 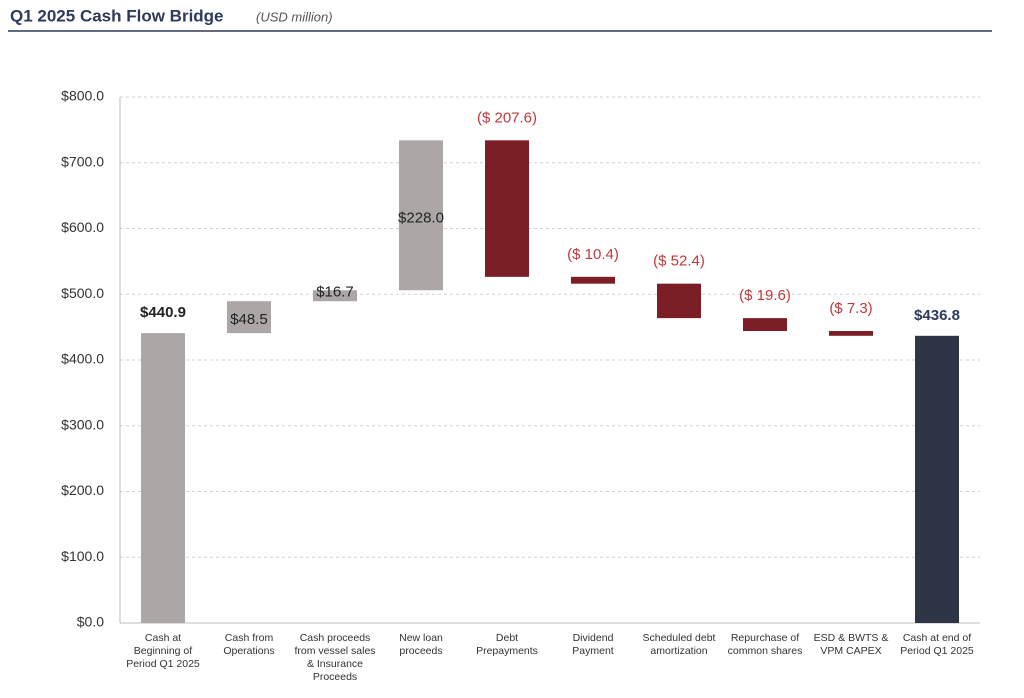 What do you see at coordinates (82, 161) in the screenshot?
I see `y-tick-label: $700.0` at bounding box center [82, 161].